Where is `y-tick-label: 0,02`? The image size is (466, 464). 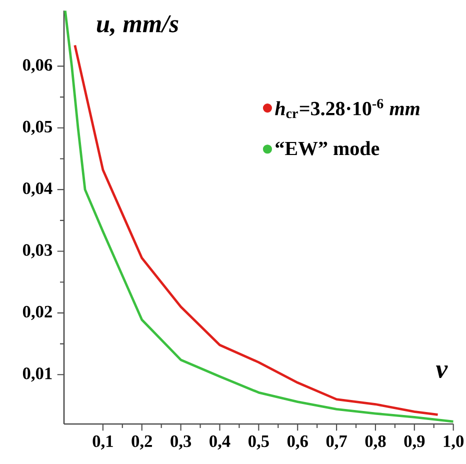
y-tick-label: 0,02 is located at coordinates (37, 313).